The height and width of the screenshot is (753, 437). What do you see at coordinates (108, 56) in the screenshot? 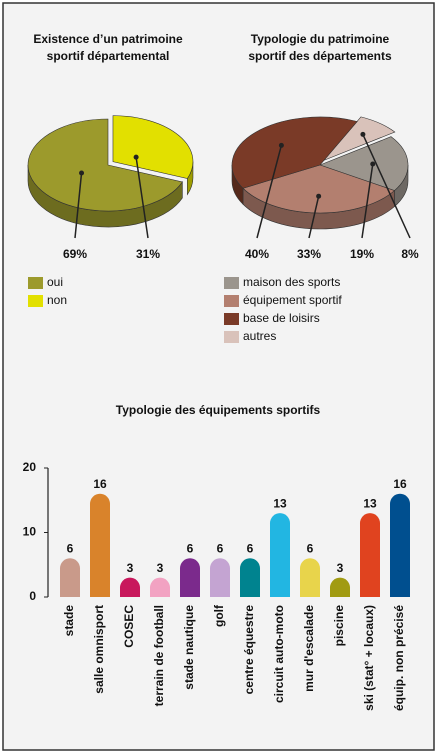
I see `chart-title: sportif départemental` at bounding box center [108, 56].